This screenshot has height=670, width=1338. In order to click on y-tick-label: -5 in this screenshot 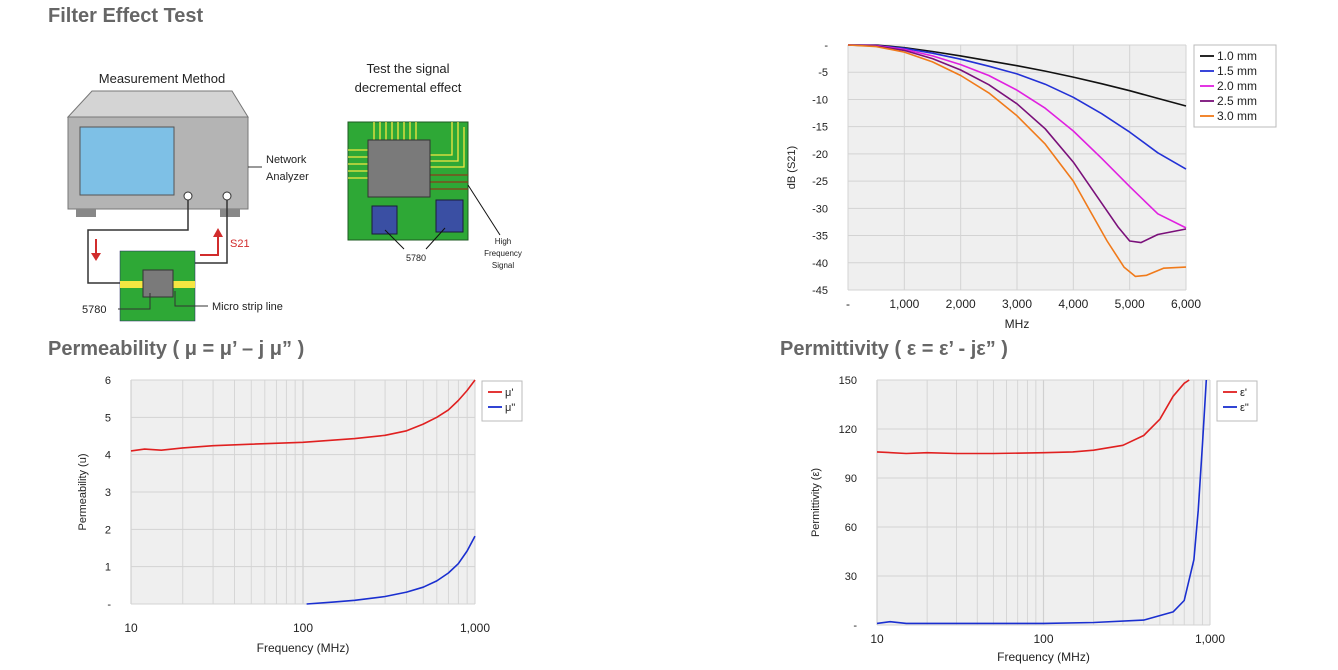, I will do `click(823, 73)`.